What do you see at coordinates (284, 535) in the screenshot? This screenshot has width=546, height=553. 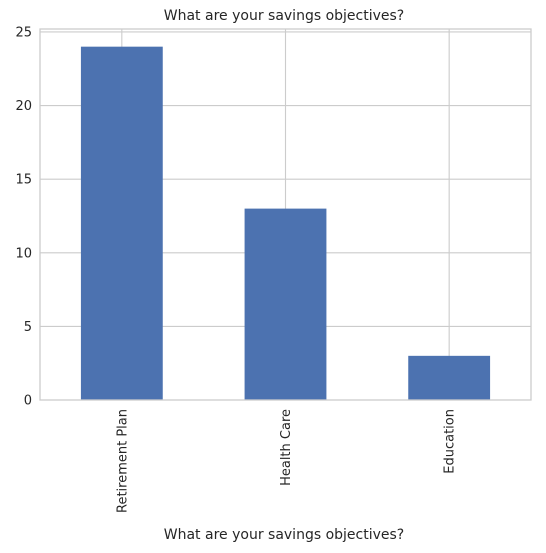 I see `x-axis-label: What are your savings objectives?` at bounding box center [284, 535].